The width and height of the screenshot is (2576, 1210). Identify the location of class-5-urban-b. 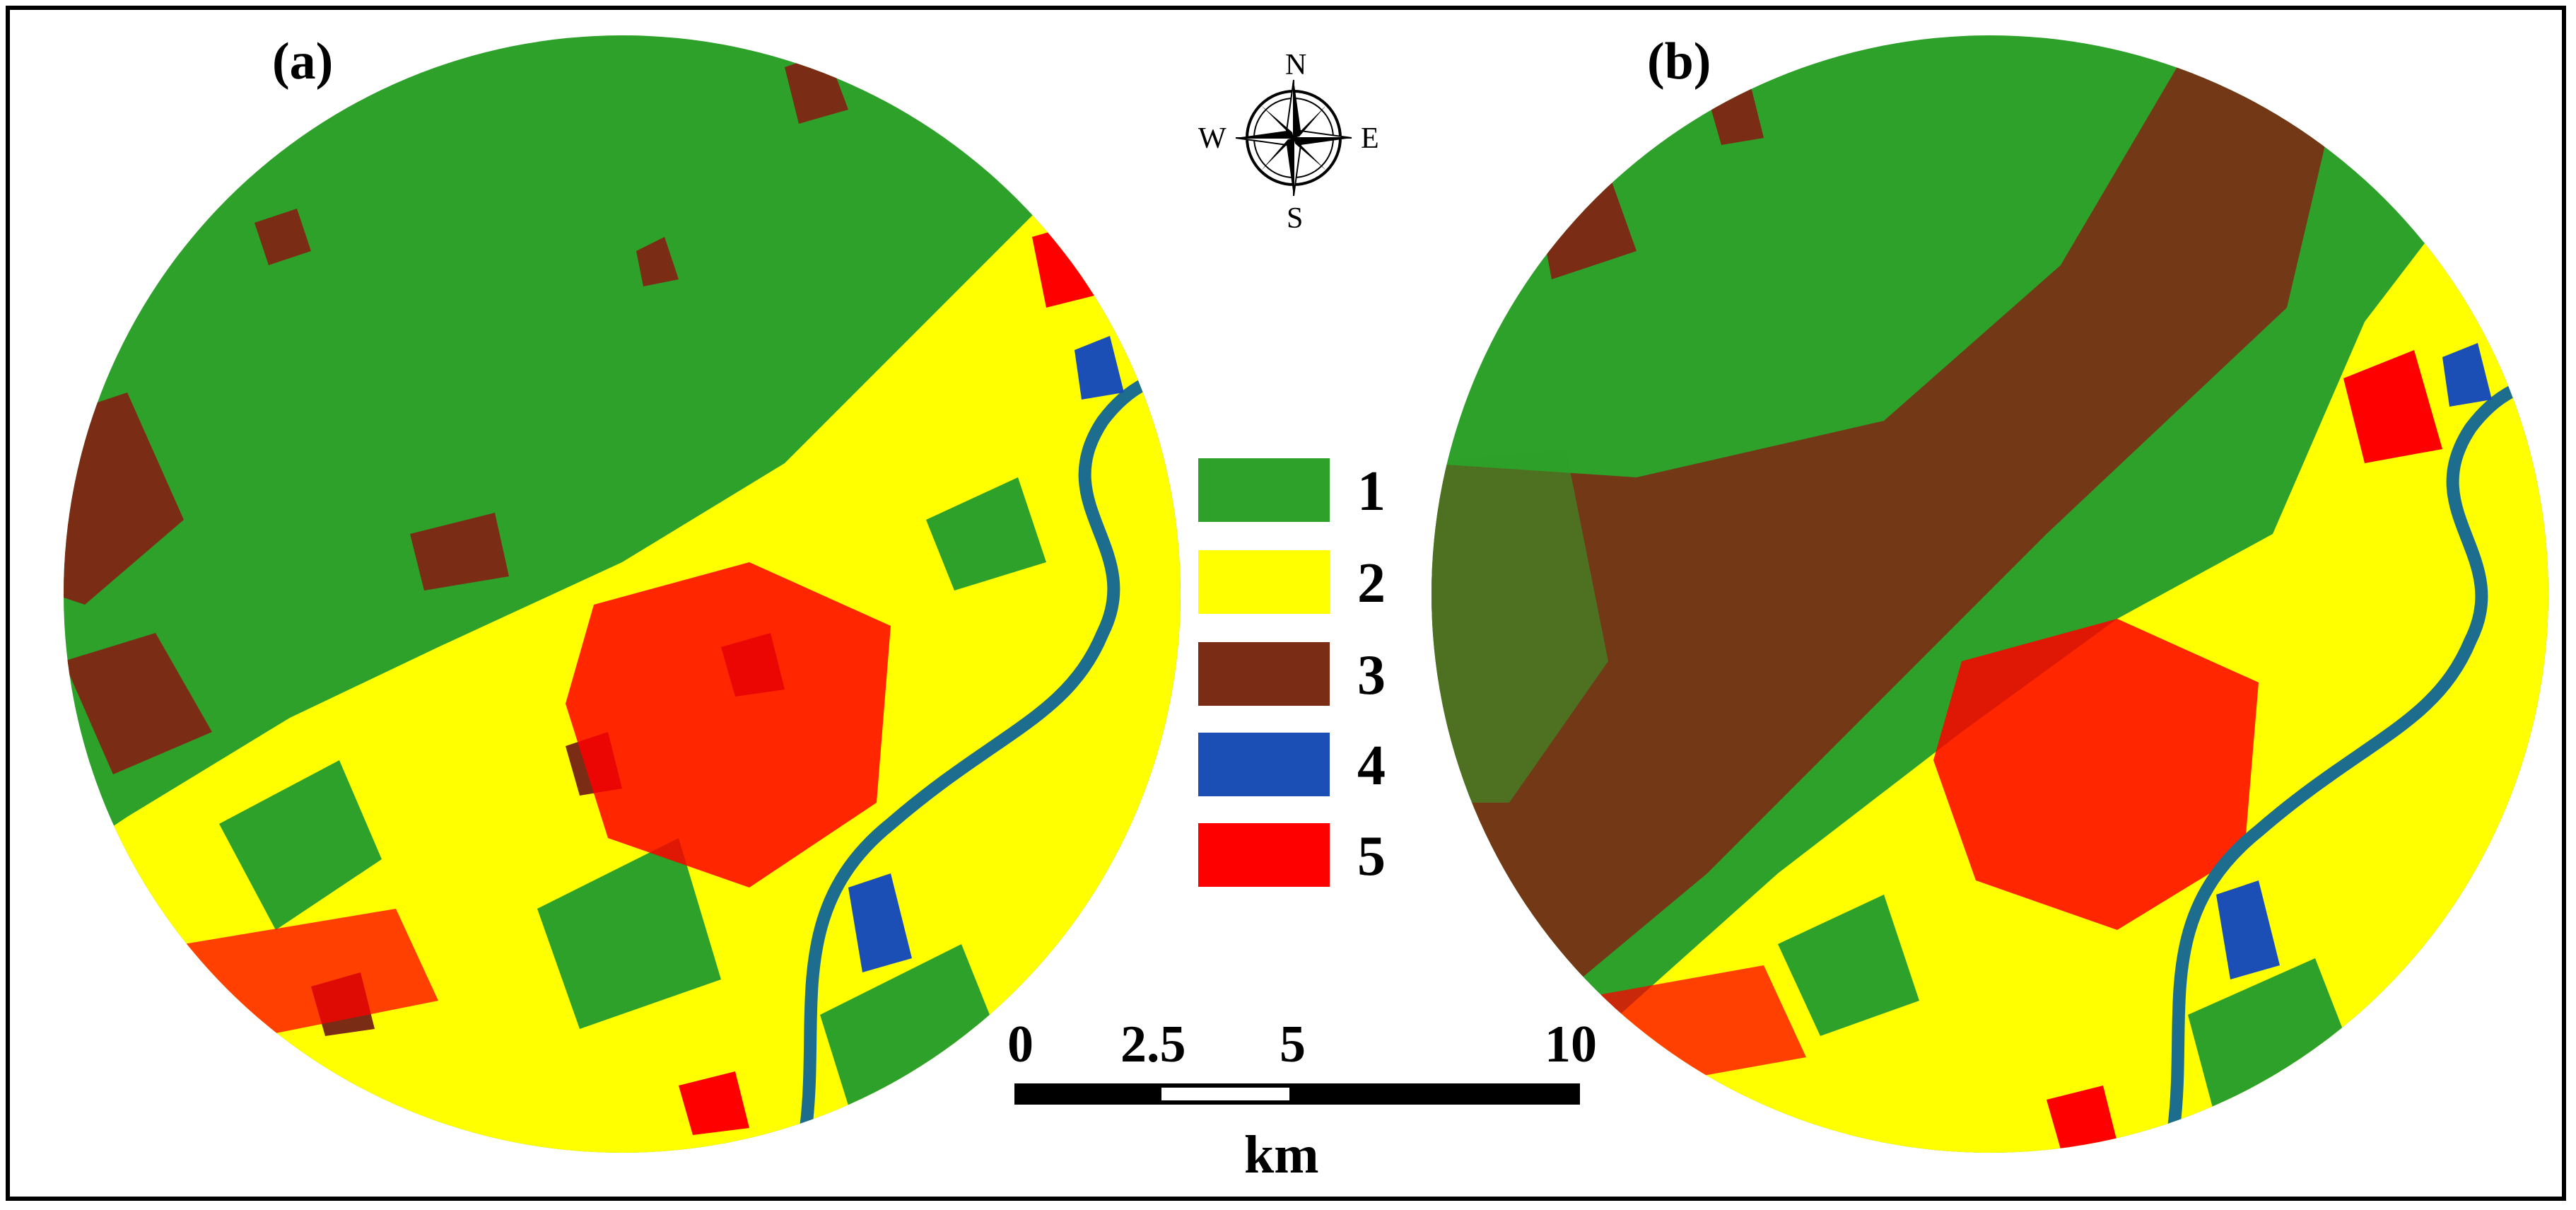
(2096, 774).